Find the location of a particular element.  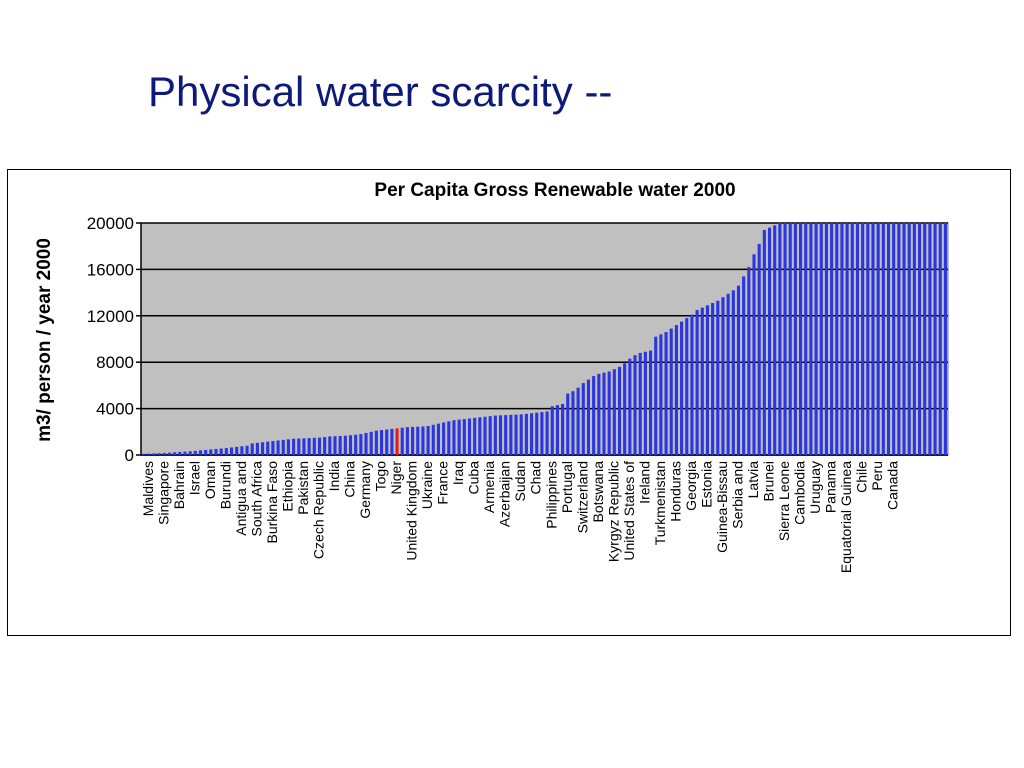

x-category-label: India is located at coordinates (334, 476).